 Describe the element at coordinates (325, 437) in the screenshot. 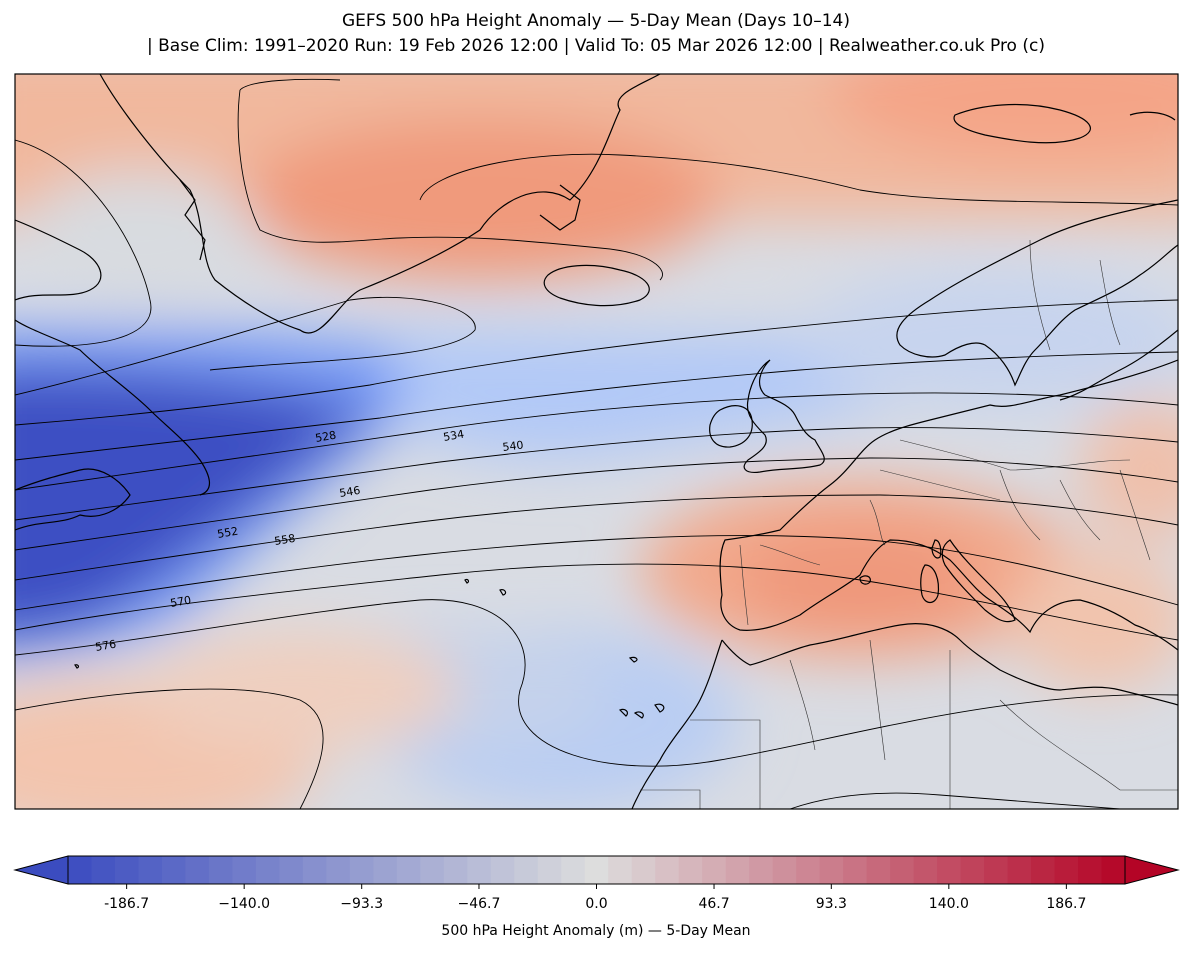

I see `contour-label: 528` at that location.